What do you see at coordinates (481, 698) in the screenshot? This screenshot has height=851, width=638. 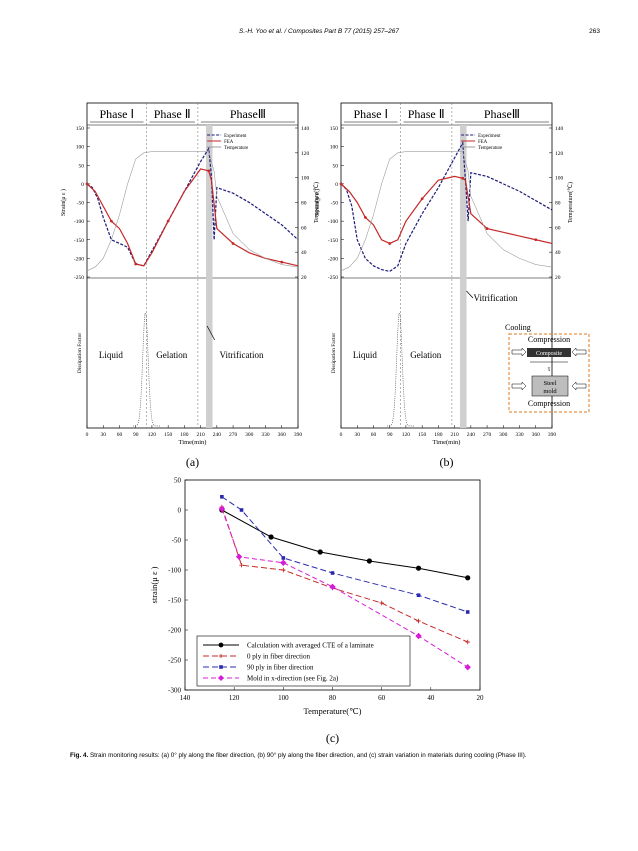 I see `x-tick-label: 20` at bounding box center [481, 698].